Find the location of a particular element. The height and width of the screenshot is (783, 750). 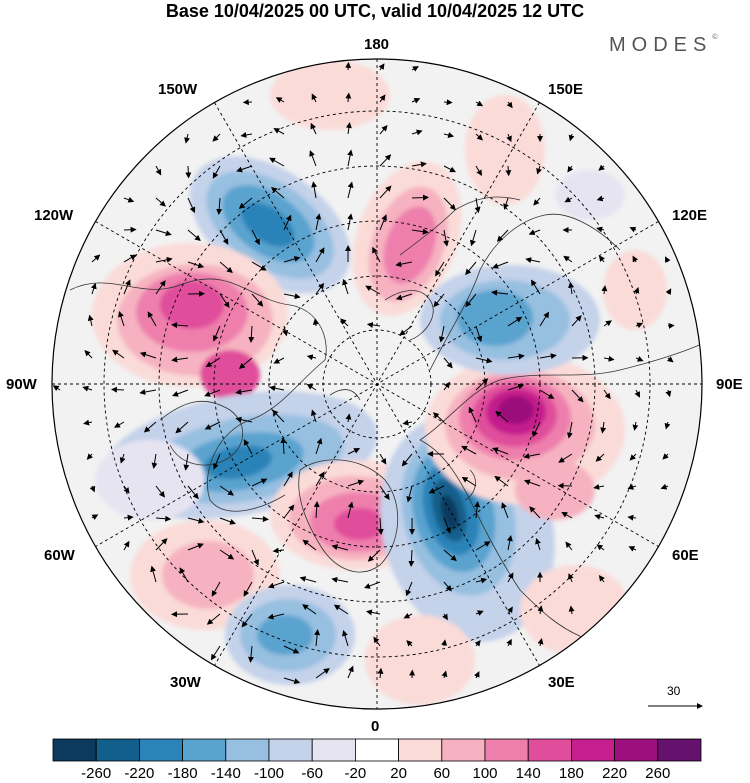

lon-label-60e: 60E is located at coordinates (685, 555).